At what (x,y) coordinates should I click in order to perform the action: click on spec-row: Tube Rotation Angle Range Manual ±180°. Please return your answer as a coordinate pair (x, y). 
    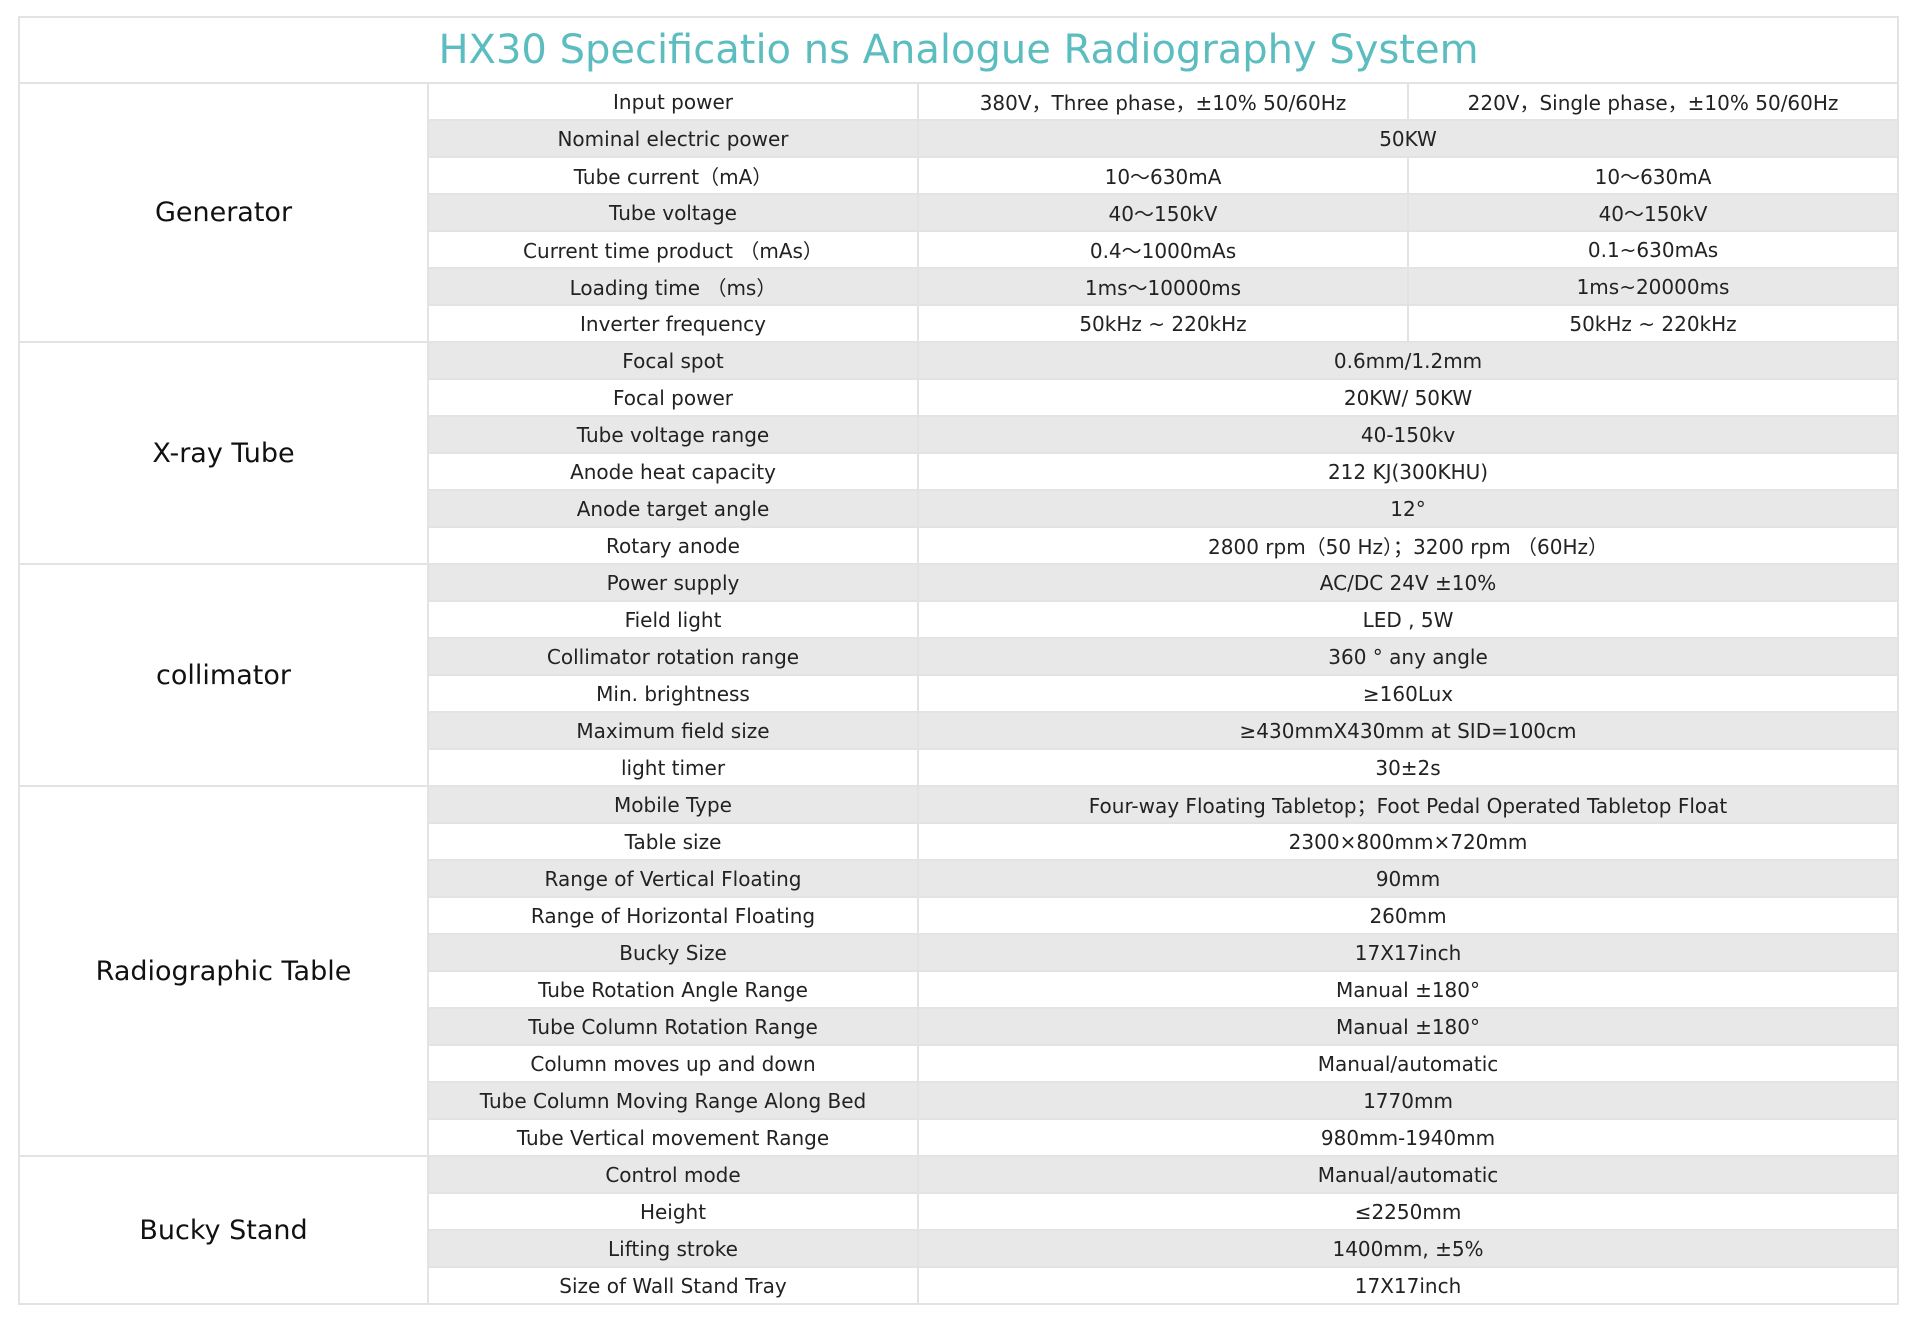
    Looking at the image, I should click on (959, 989).